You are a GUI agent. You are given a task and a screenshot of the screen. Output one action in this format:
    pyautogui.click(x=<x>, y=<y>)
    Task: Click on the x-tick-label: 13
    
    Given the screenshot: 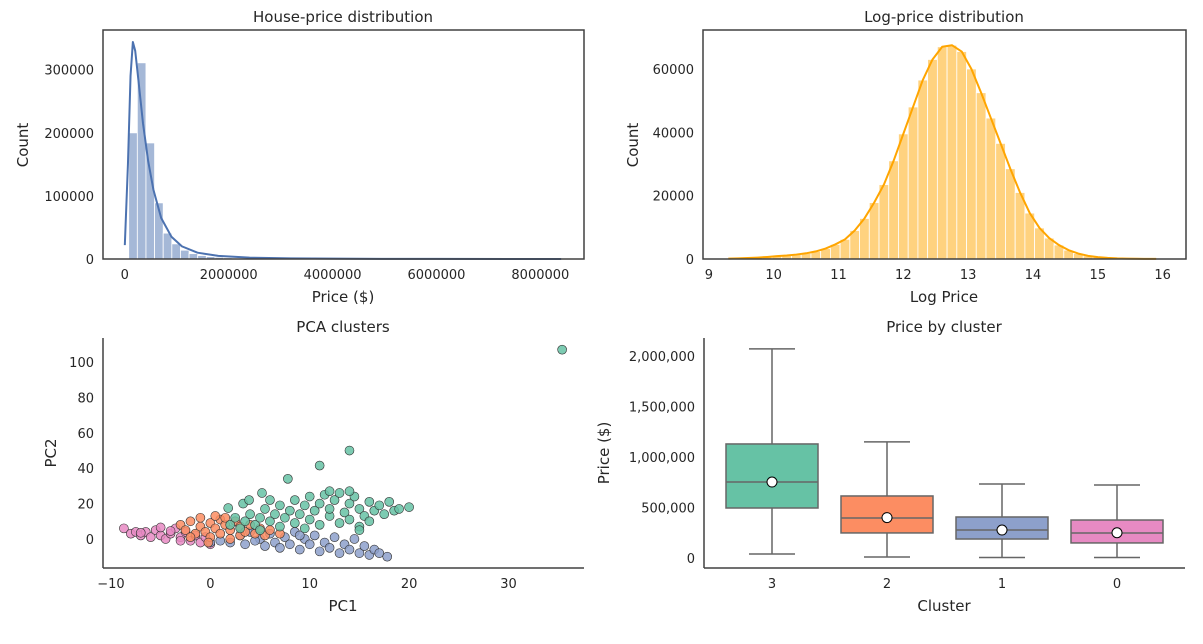 What is the action you would take?
    pyautogui.click(x=968, y=275)
    